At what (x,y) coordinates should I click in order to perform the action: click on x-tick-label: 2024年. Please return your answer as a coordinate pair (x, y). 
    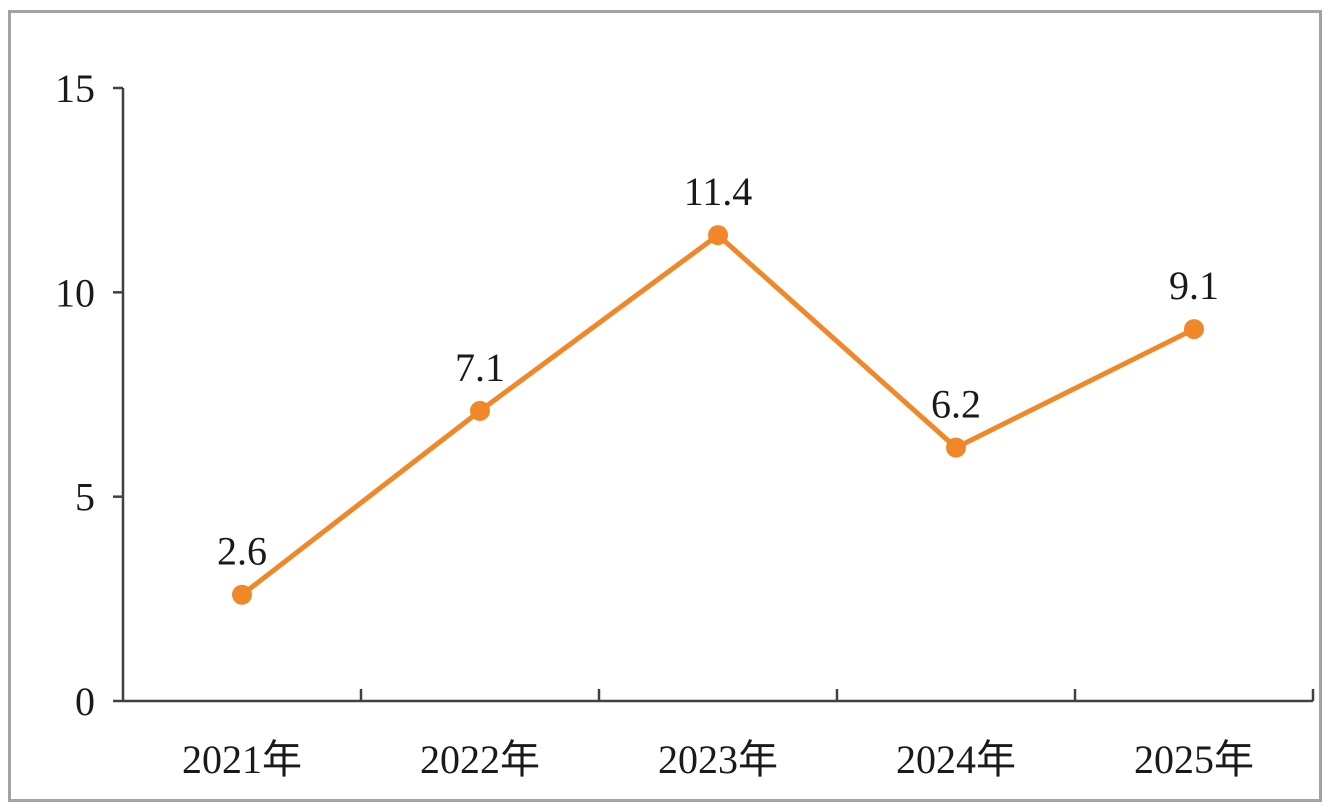
    Looking at the image, I should click on (956, 759).